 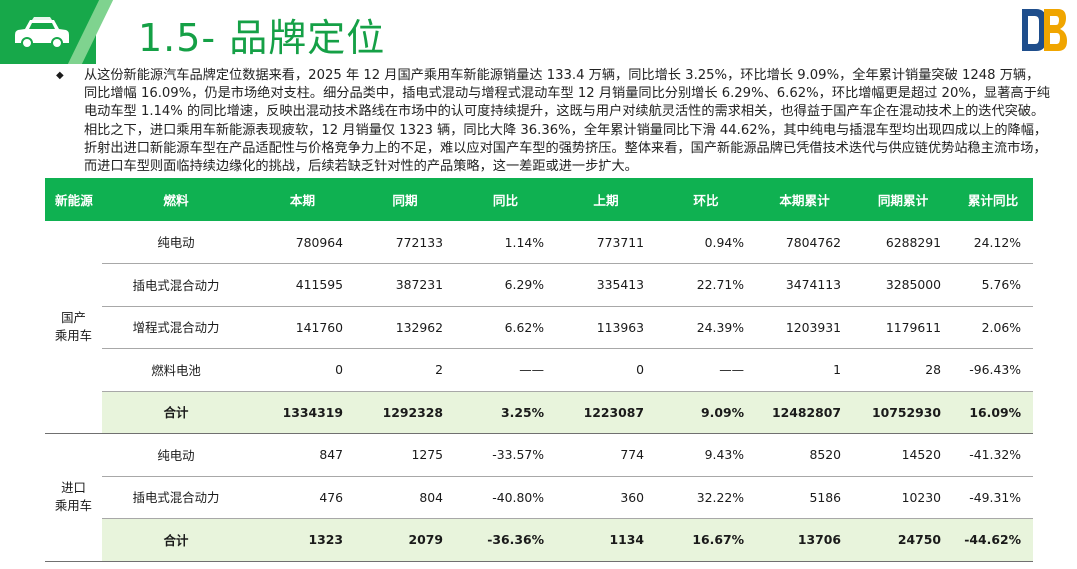 What do you see at coordinates (505, 242) in the screenshot?
I see `yoy-cell: 1.14%` at bounding box center [505, 242].